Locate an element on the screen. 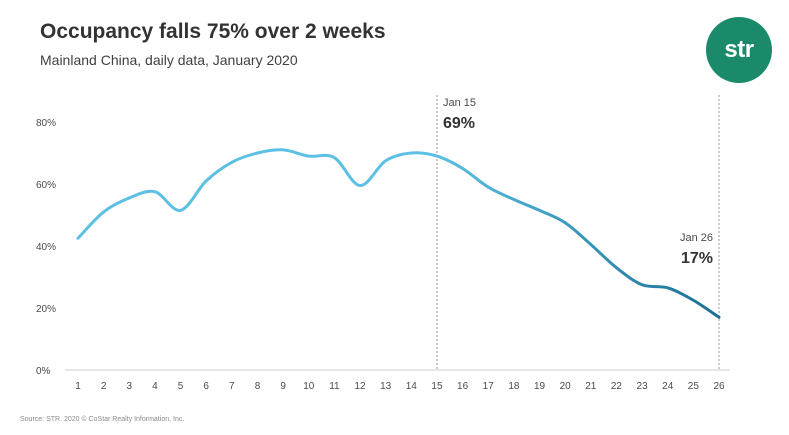  x-tick-label: 10 is located at coordinates (309, 386).